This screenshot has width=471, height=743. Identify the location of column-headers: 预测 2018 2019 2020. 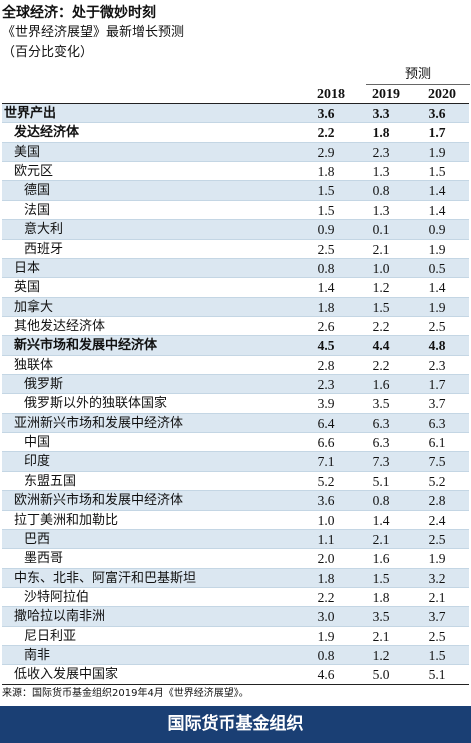
(235, 85).